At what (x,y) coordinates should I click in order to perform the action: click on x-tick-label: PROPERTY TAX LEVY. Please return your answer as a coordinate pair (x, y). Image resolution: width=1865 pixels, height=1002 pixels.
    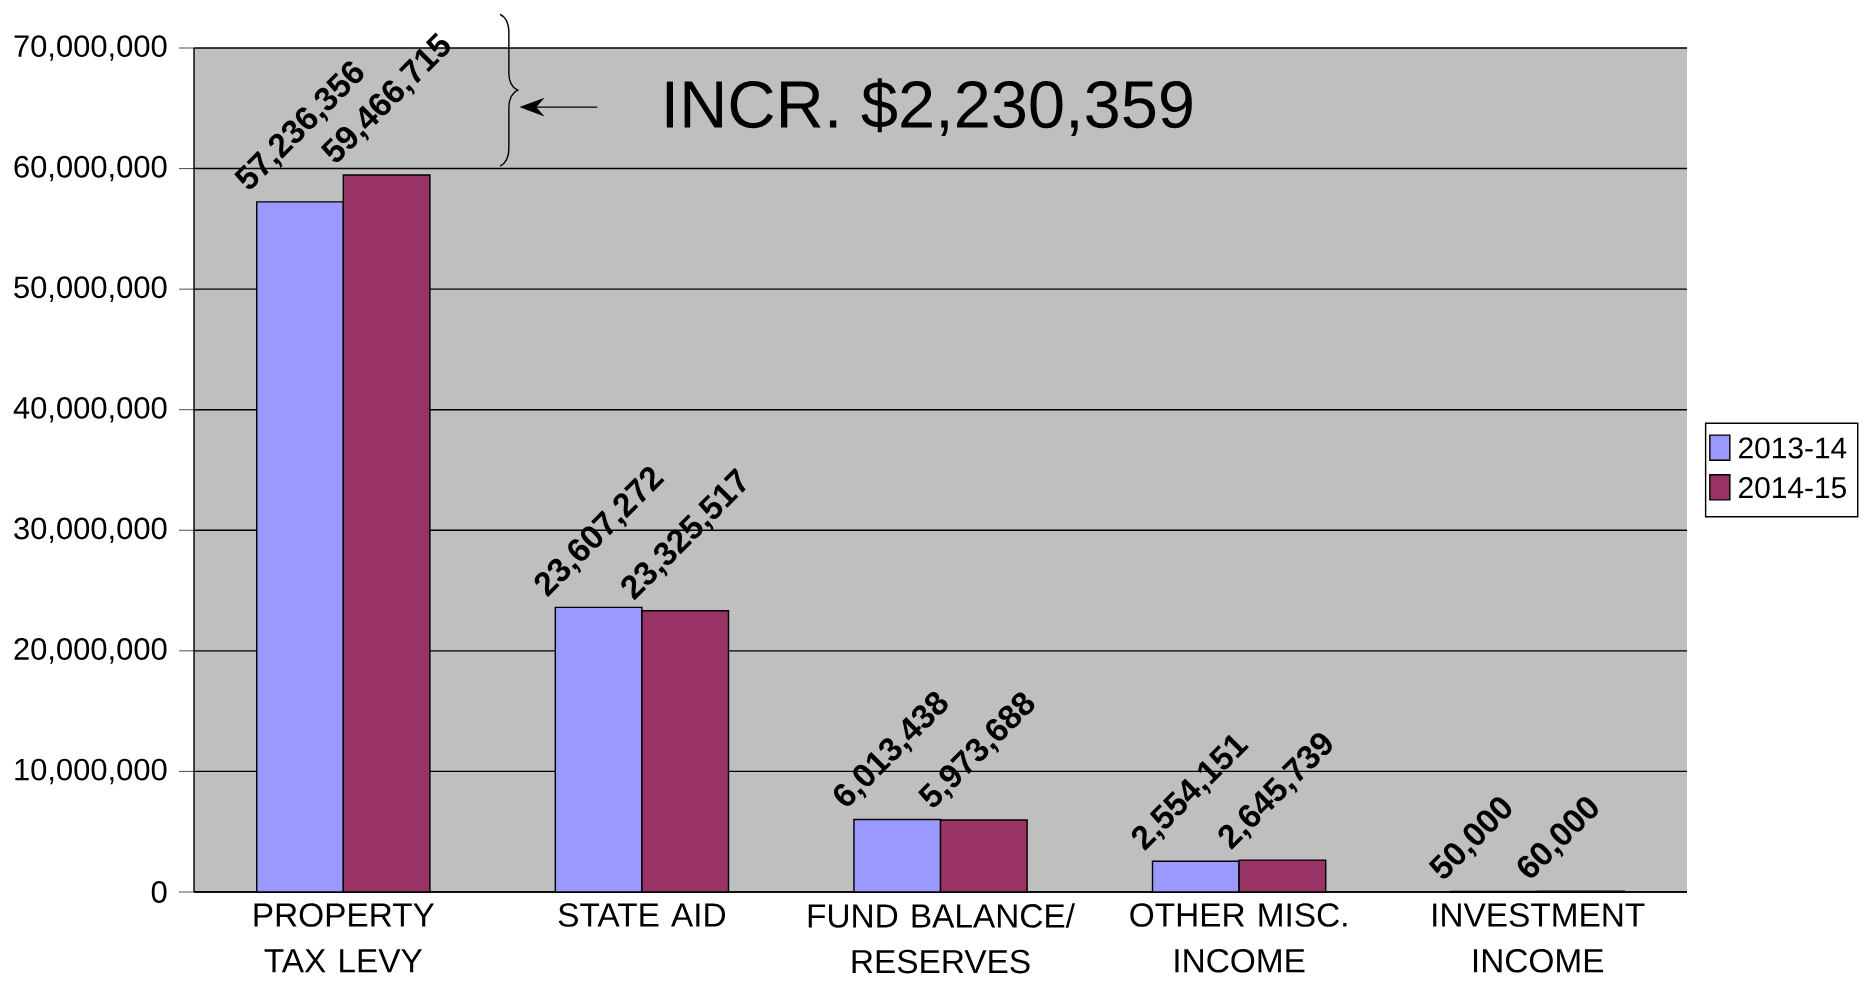
    Looking at the image, I should click on (344, 938).